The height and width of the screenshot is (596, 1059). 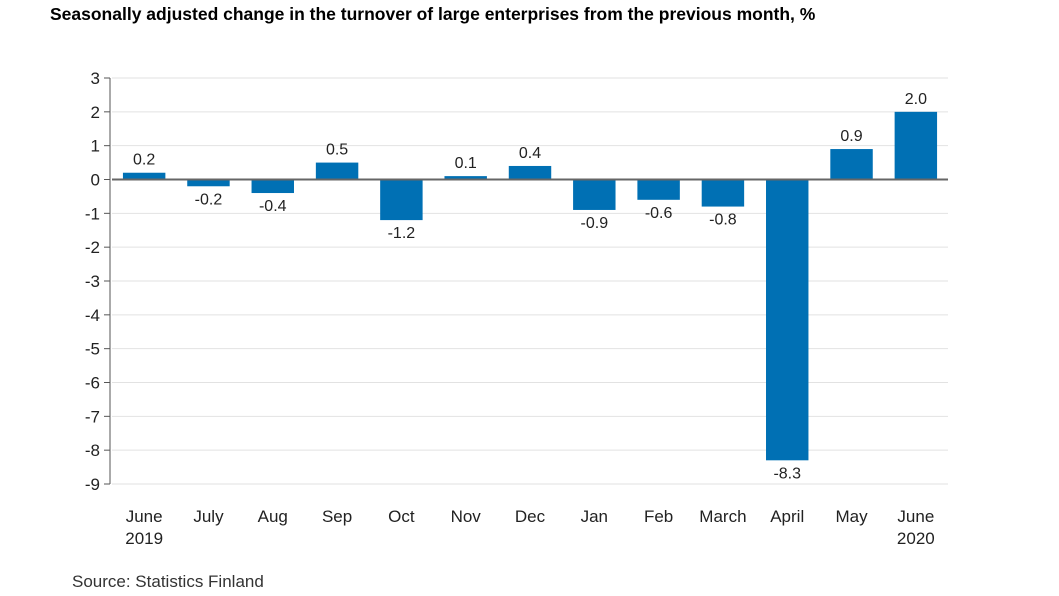 I want to click on x-tick-label: Dec, so click(x=530, y=516).